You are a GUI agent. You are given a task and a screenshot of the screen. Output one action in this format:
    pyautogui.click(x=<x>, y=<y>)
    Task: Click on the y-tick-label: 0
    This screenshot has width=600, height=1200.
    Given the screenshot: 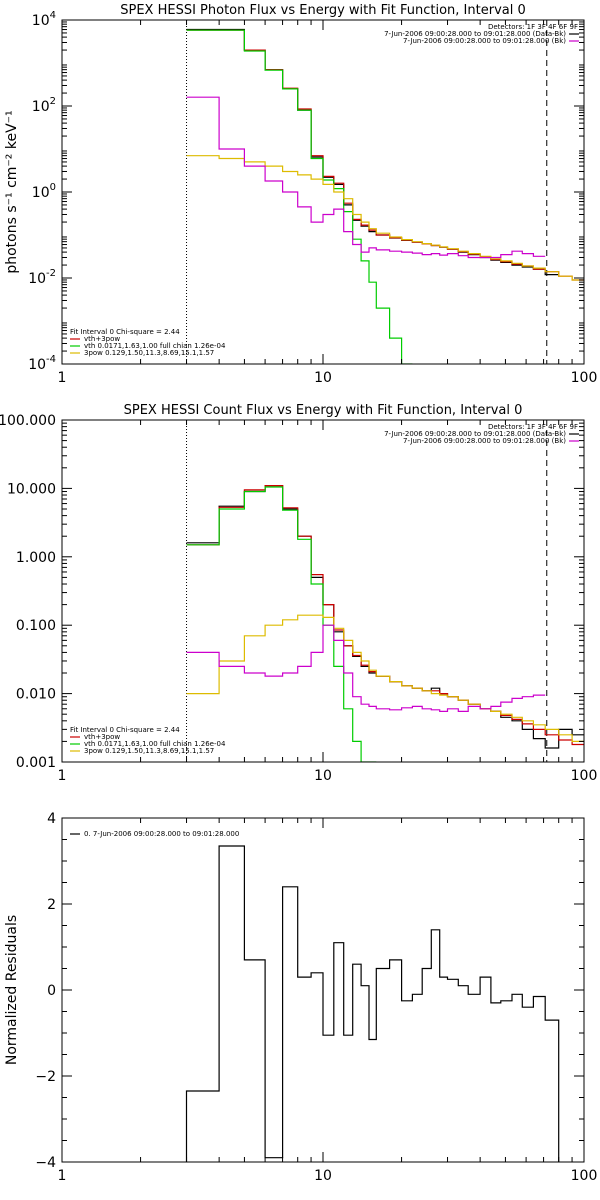 What is the action you would take?
    pyautogui.click(x=51, y=991)
    